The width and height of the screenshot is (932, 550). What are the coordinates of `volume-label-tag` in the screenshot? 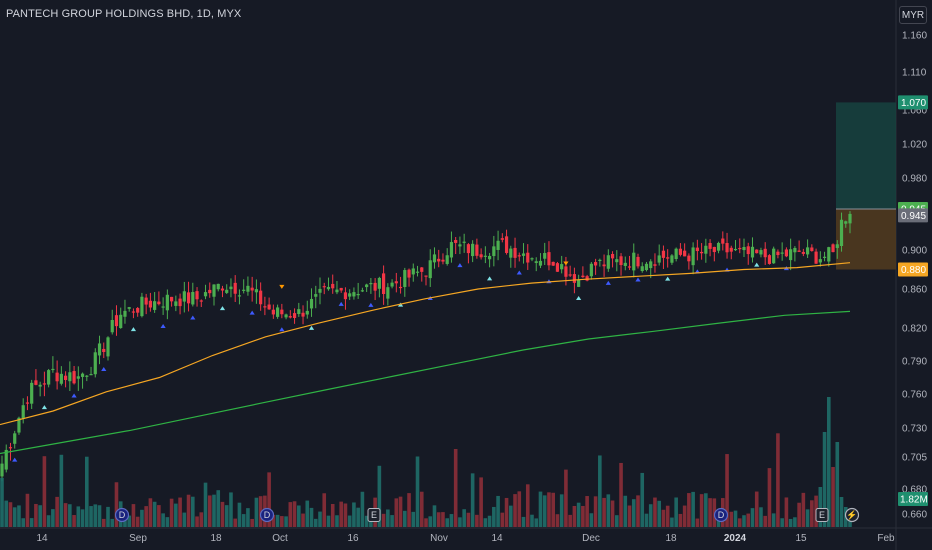 It's located at (913, 499).